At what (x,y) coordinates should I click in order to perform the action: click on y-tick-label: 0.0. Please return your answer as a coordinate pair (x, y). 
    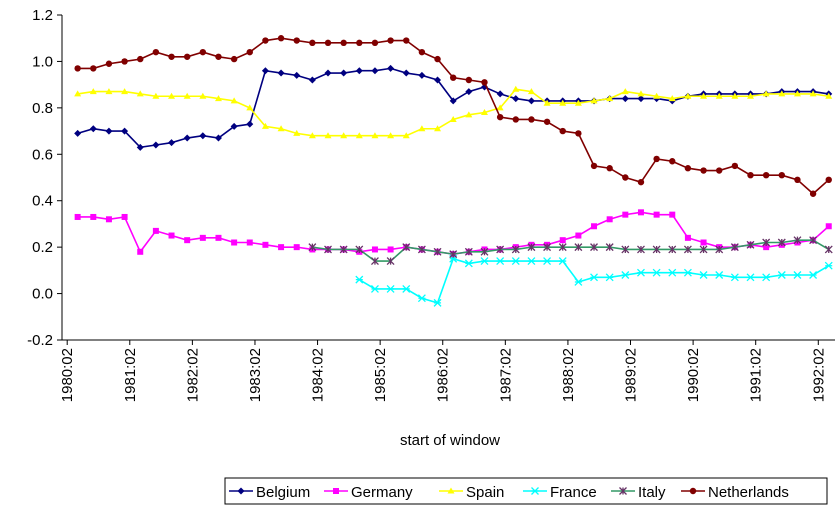
    Looking at the image, I should click on (42, 294).